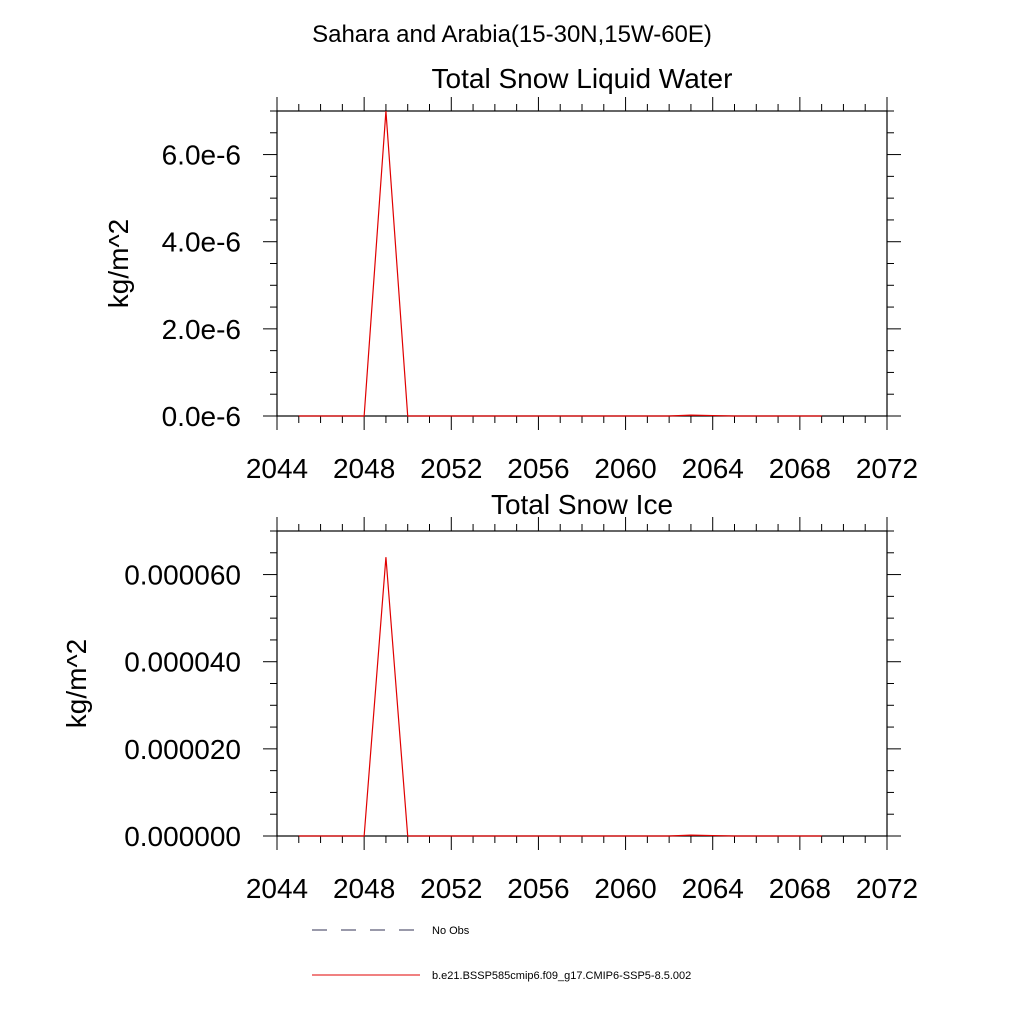 Image resolution: width=1024 pixels, height=1029 pixels. What do you see at coordinates (582, 78) in the screenshot?
I see `chart-title: Total Snow Liquid Water` at bounding box center [582, 78].